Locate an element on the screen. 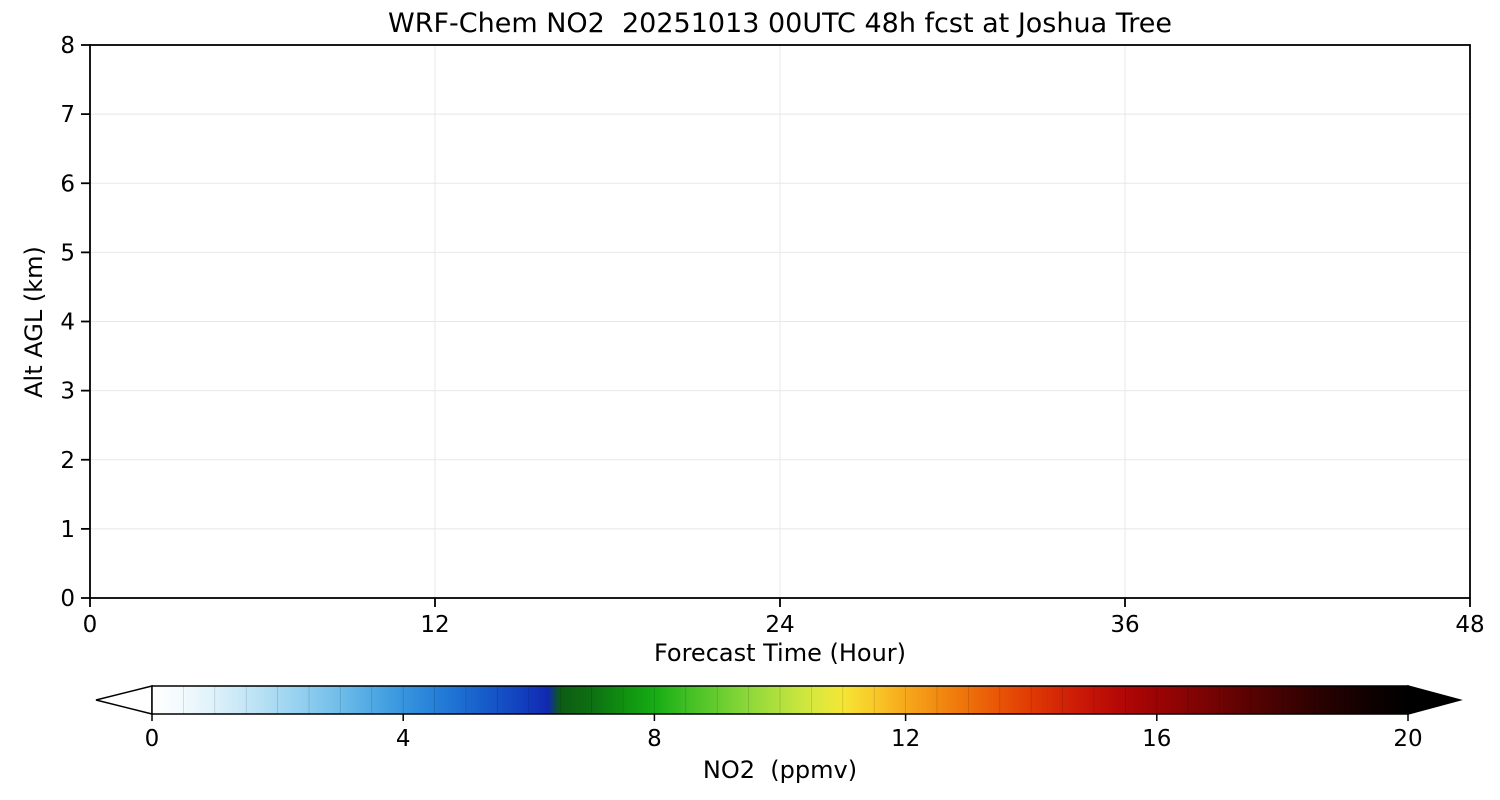 The image size is (1500, 800). y-tick-label: 7 is located at coordinates (67, 115).